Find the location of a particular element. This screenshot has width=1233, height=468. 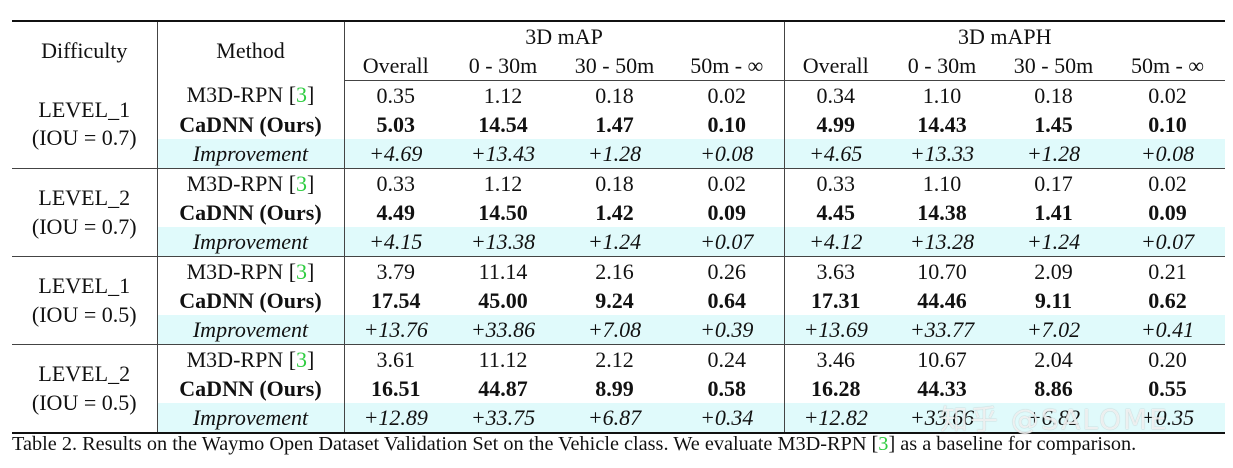

value-cell: 0.26 is located at coordinates (727, 271).